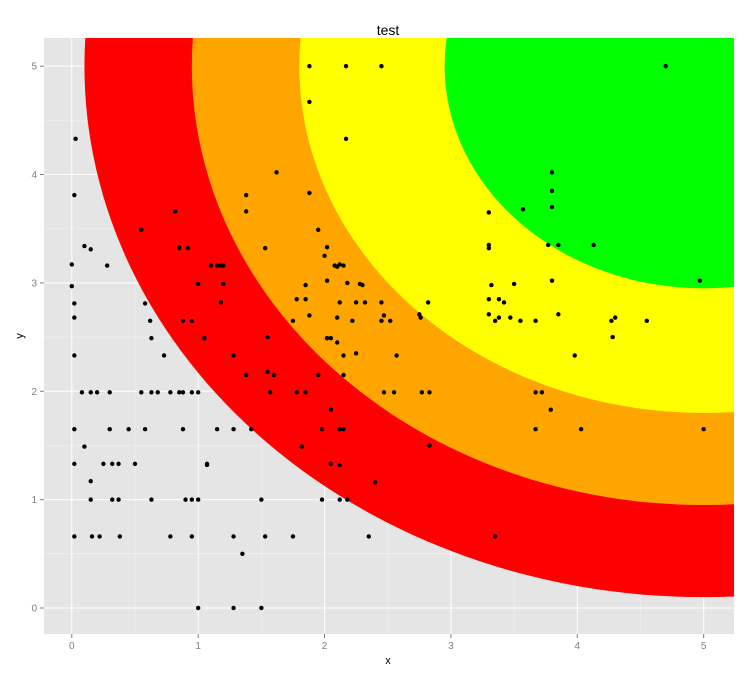  What do you see at coordinates (578, 646) in the screenshot?
I see `x-tick-label: 4` at bounding box center [578, 646].